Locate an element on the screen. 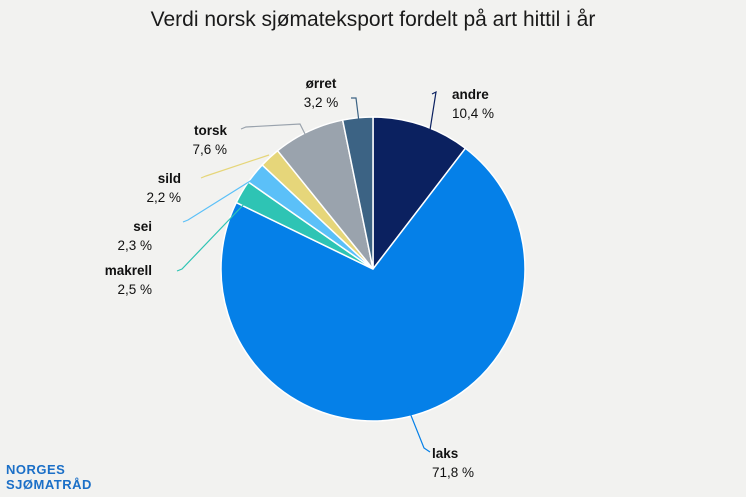 The height and width of the screenshot is (497, 746). logo-line-1: NORGES is located at coordinates (36, 469).